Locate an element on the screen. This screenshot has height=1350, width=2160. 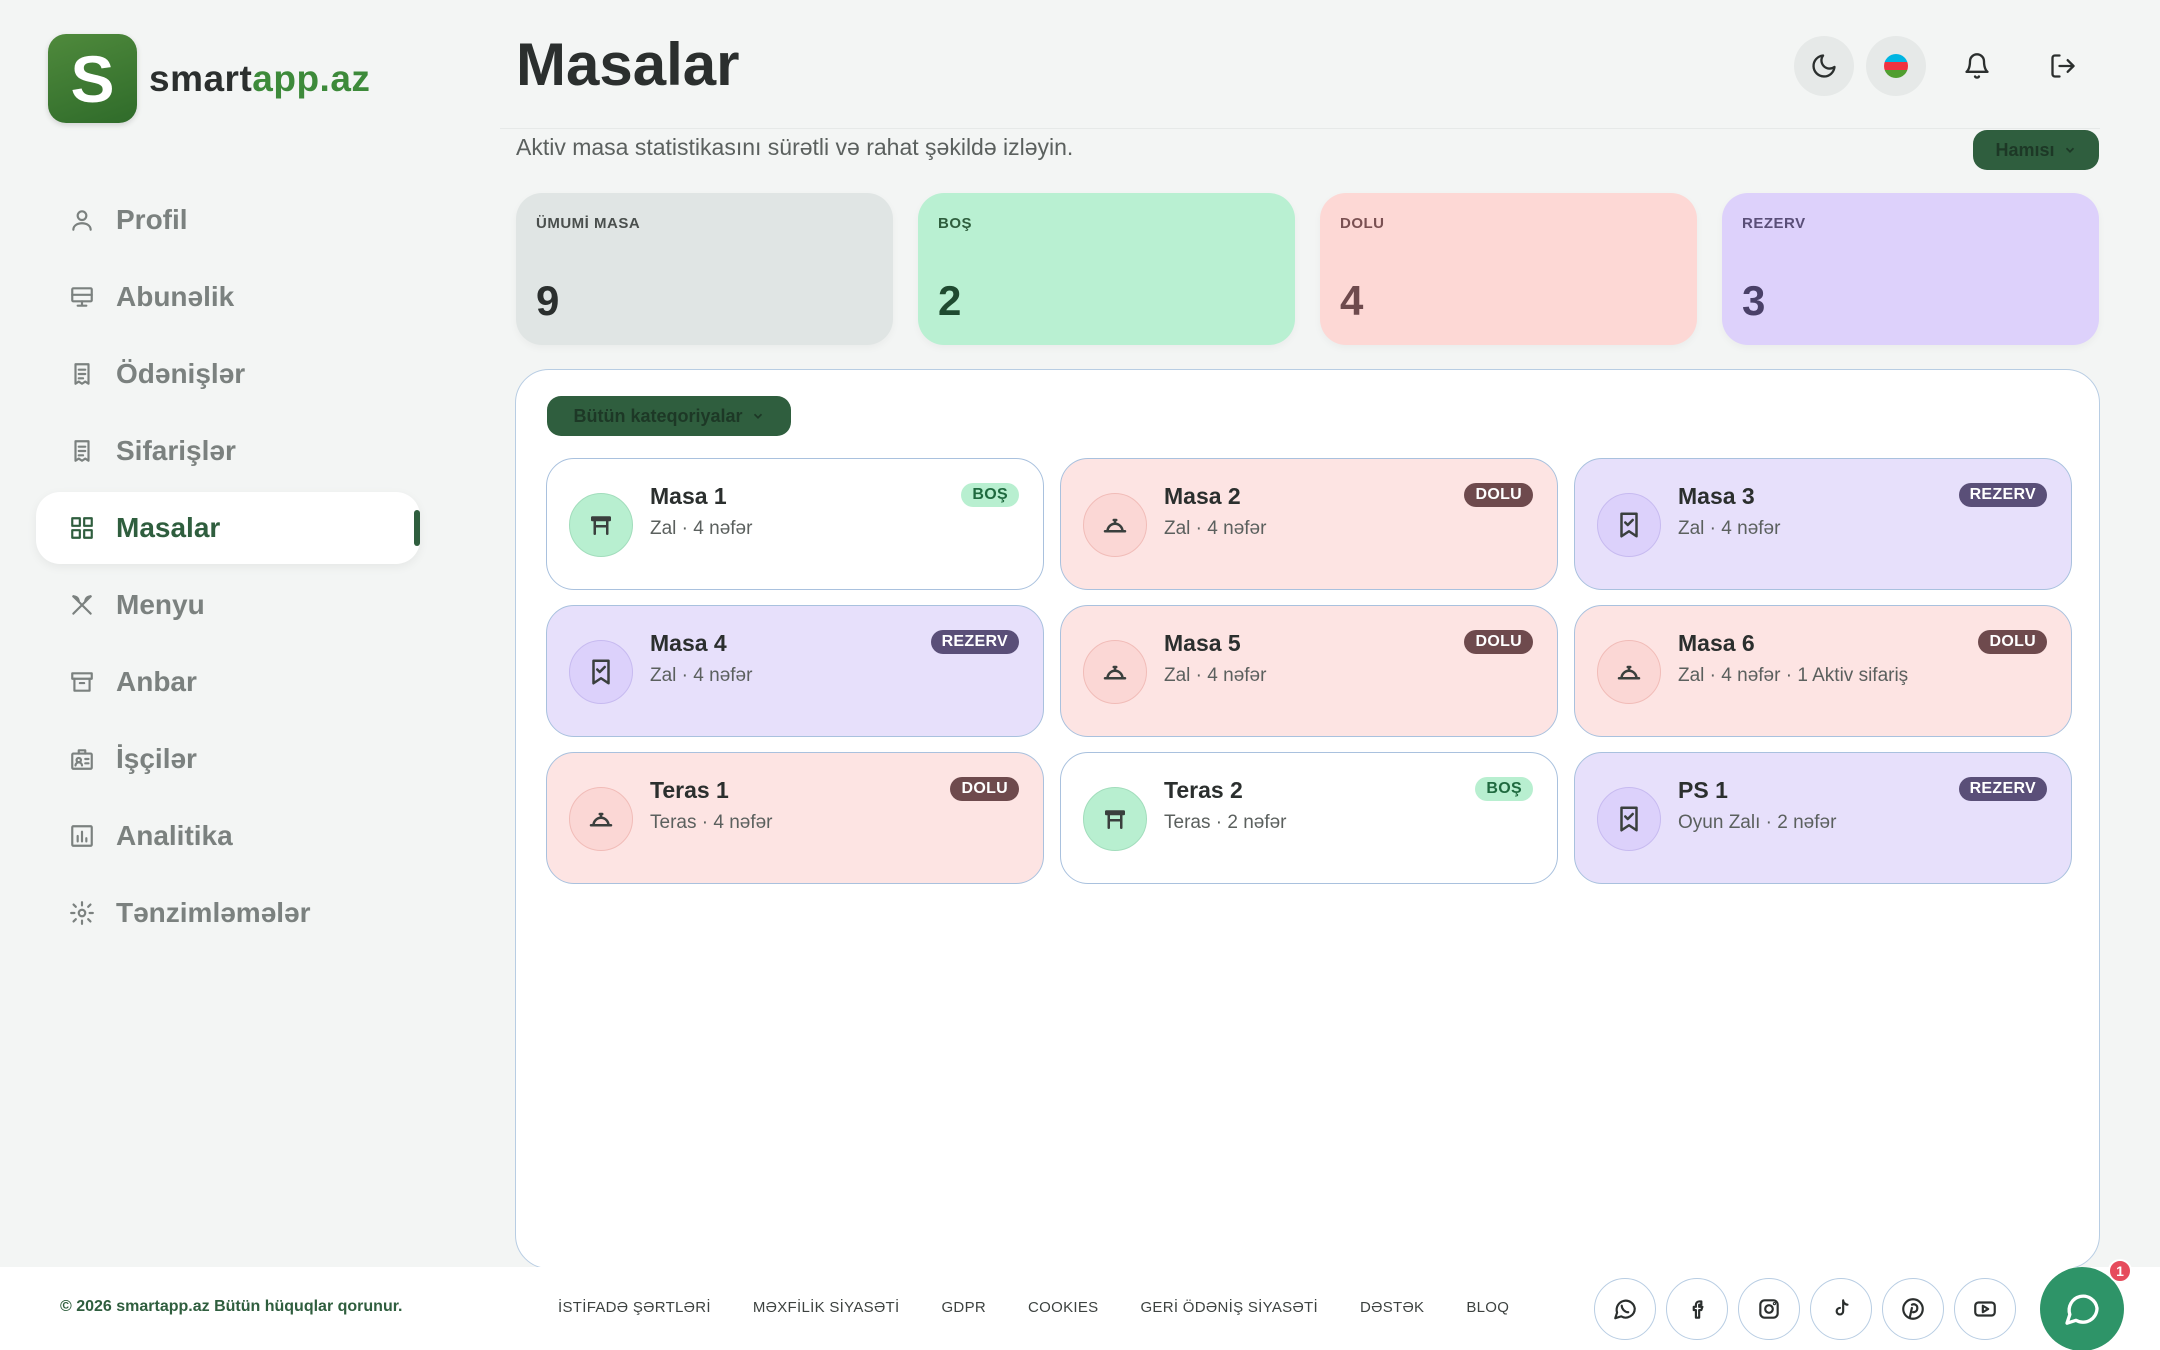
brand-logo: S smartapp.az is located at coordinates (209, 78).